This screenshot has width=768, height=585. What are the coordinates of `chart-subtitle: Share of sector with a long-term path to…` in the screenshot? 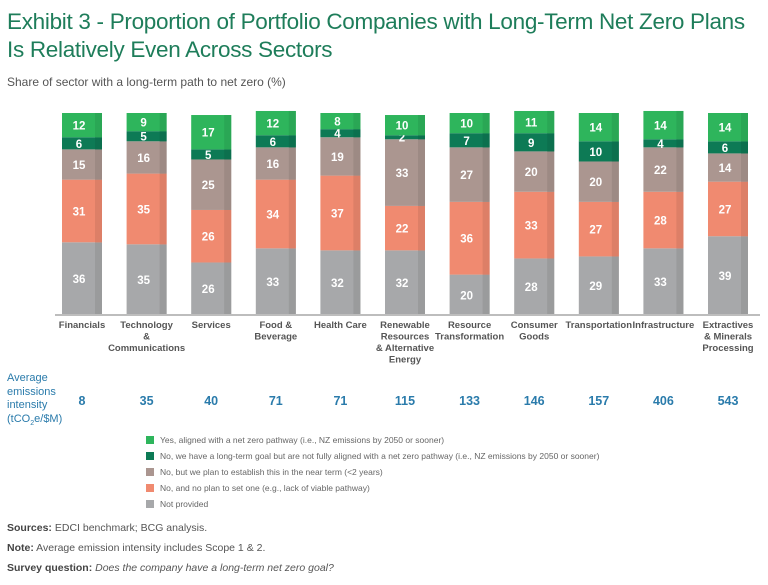 It's located at (146, 82).